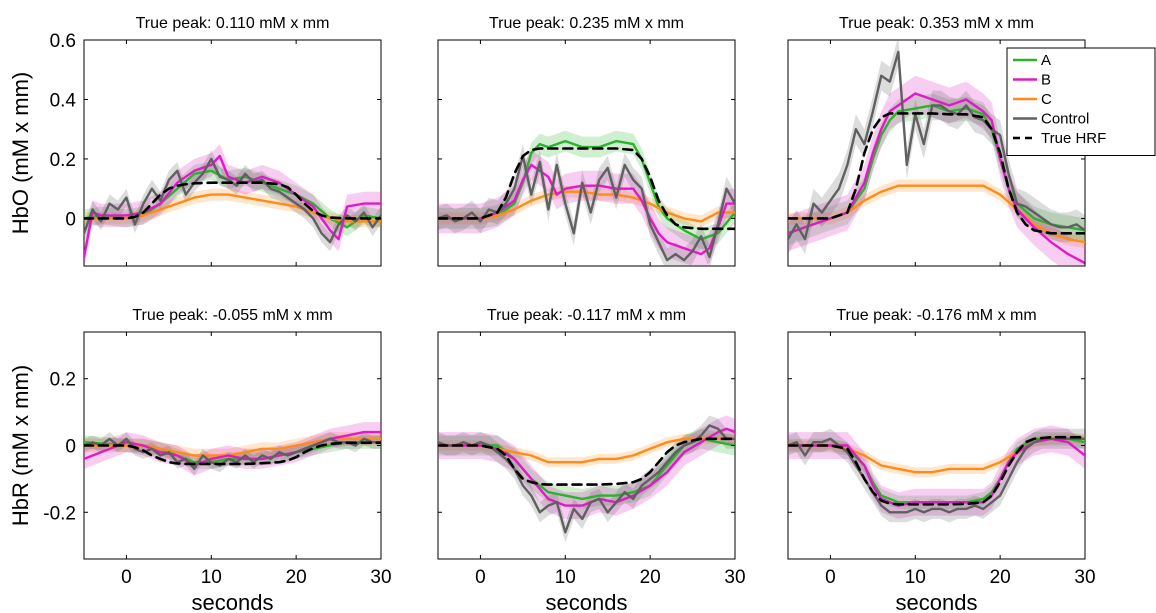 The height and width of the screenshot is (613, 1156). What do you see at coordinates (1073, 138) in the screenshot?
I see `legend-label: True HRF` at bounding box center [1073, 138].